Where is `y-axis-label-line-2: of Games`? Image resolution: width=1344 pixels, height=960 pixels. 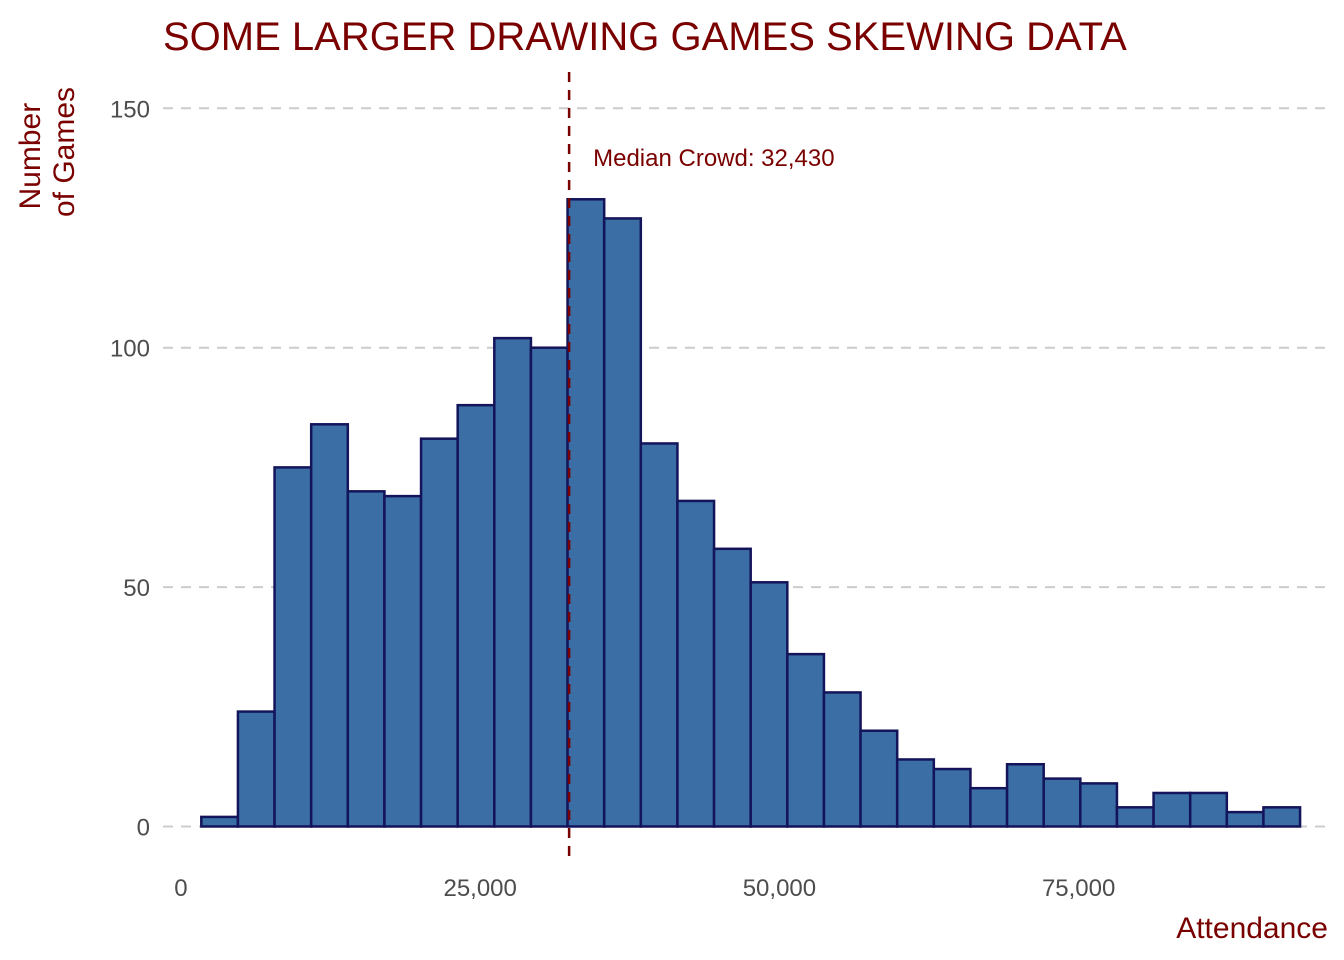
y-axis-label-line-2: of Games is located at coordinates (64, 152).